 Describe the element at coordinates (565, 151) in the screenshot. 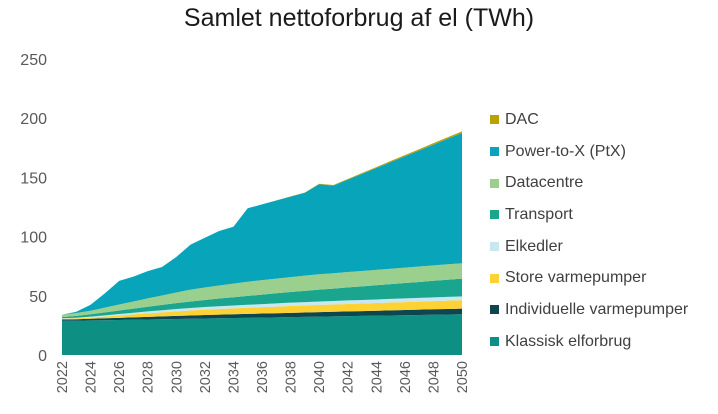

I see `legend-label: Power-to-X (PtX)` at that location.